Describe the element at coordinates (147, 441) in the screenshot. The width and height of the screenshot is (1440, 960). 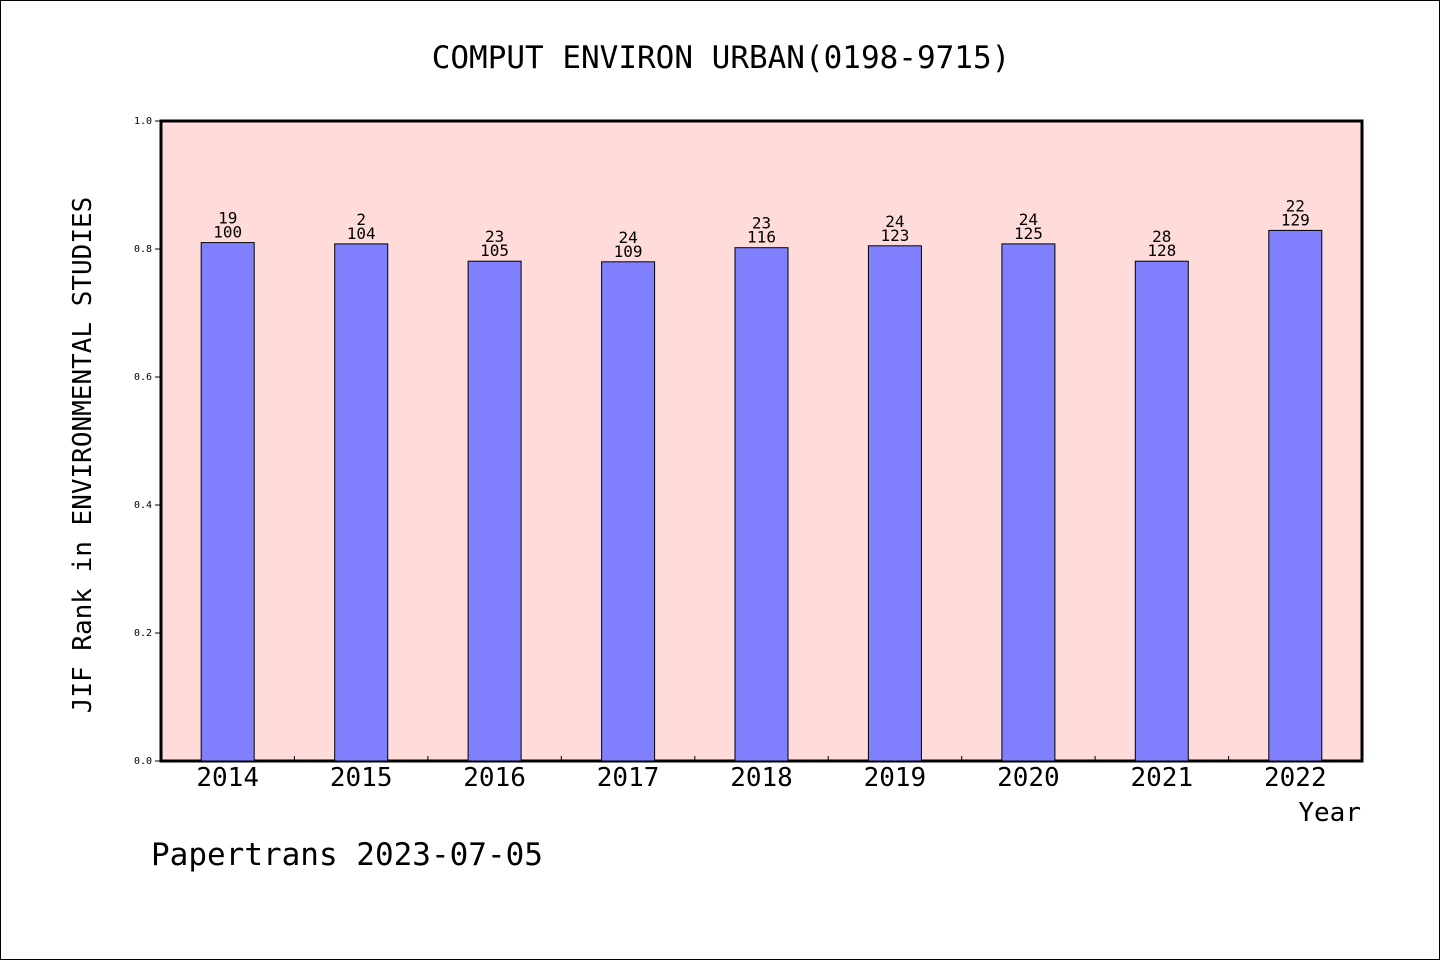
I see `y-axis: 0.0 0.2 0.4 0.6 0.8 1.0` at that location.